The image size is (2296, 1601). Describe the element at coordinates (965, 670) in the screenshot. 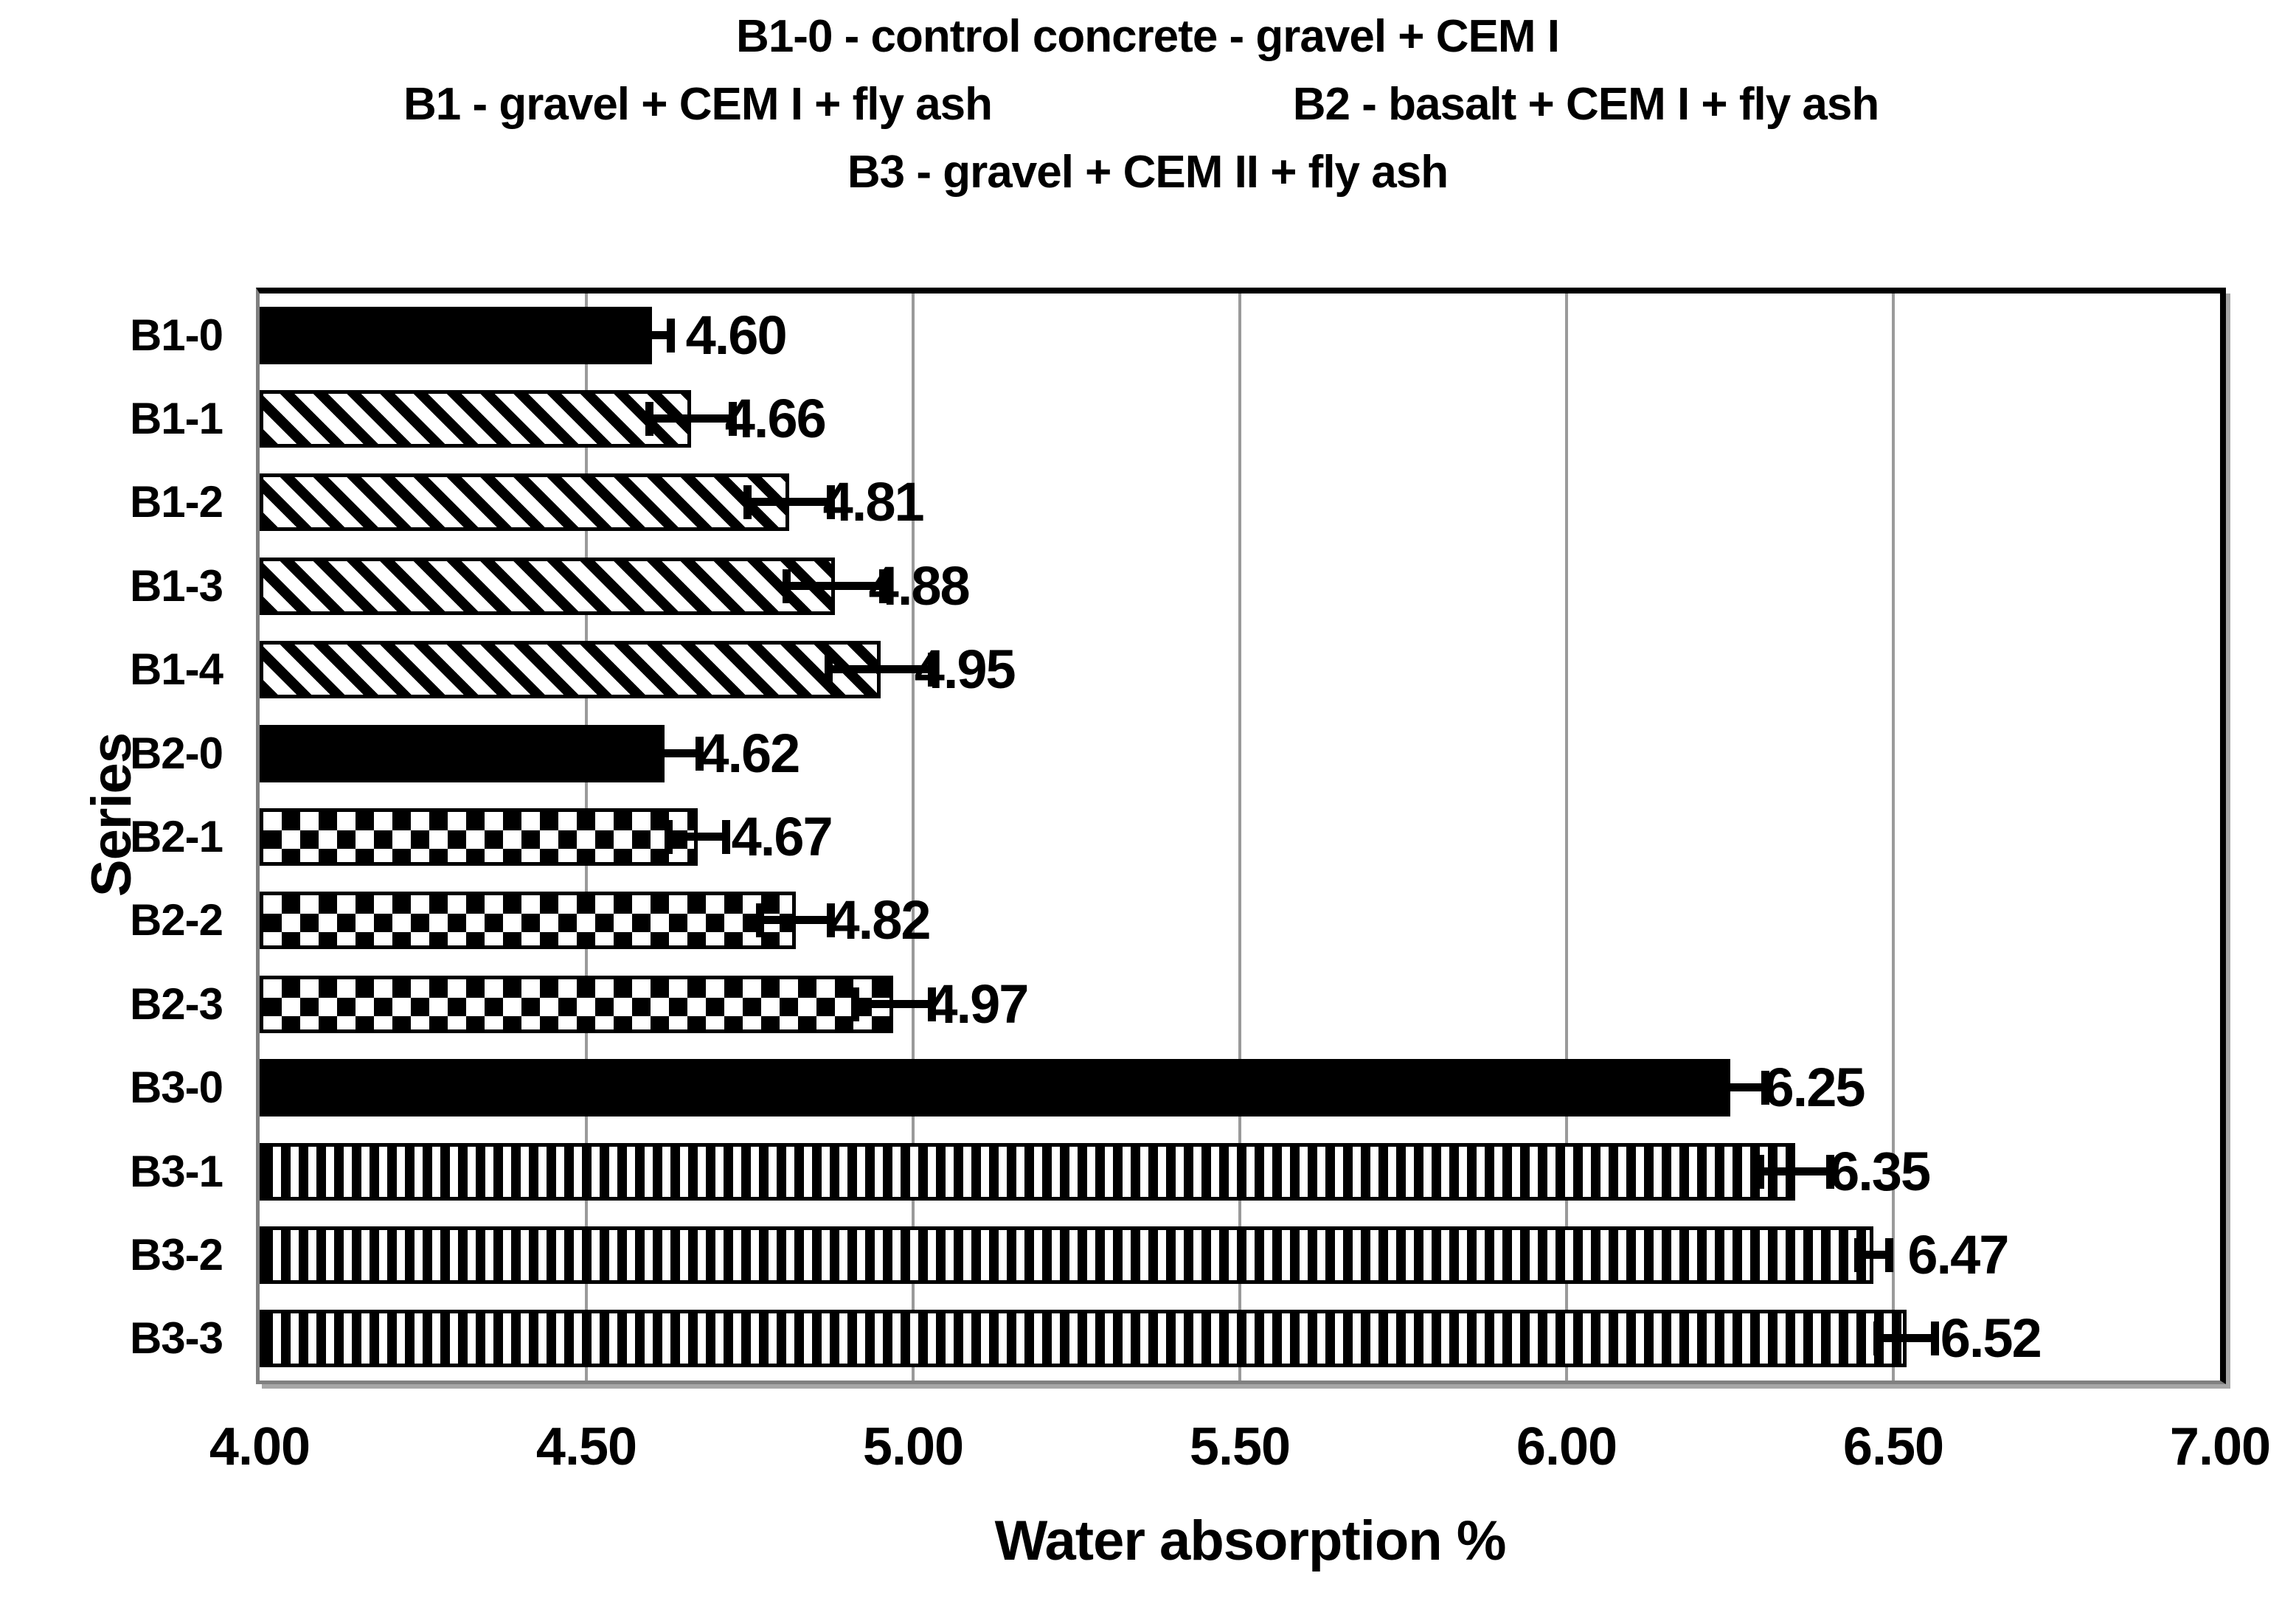

I see `value-label-B1-4: 4.95` at that location.